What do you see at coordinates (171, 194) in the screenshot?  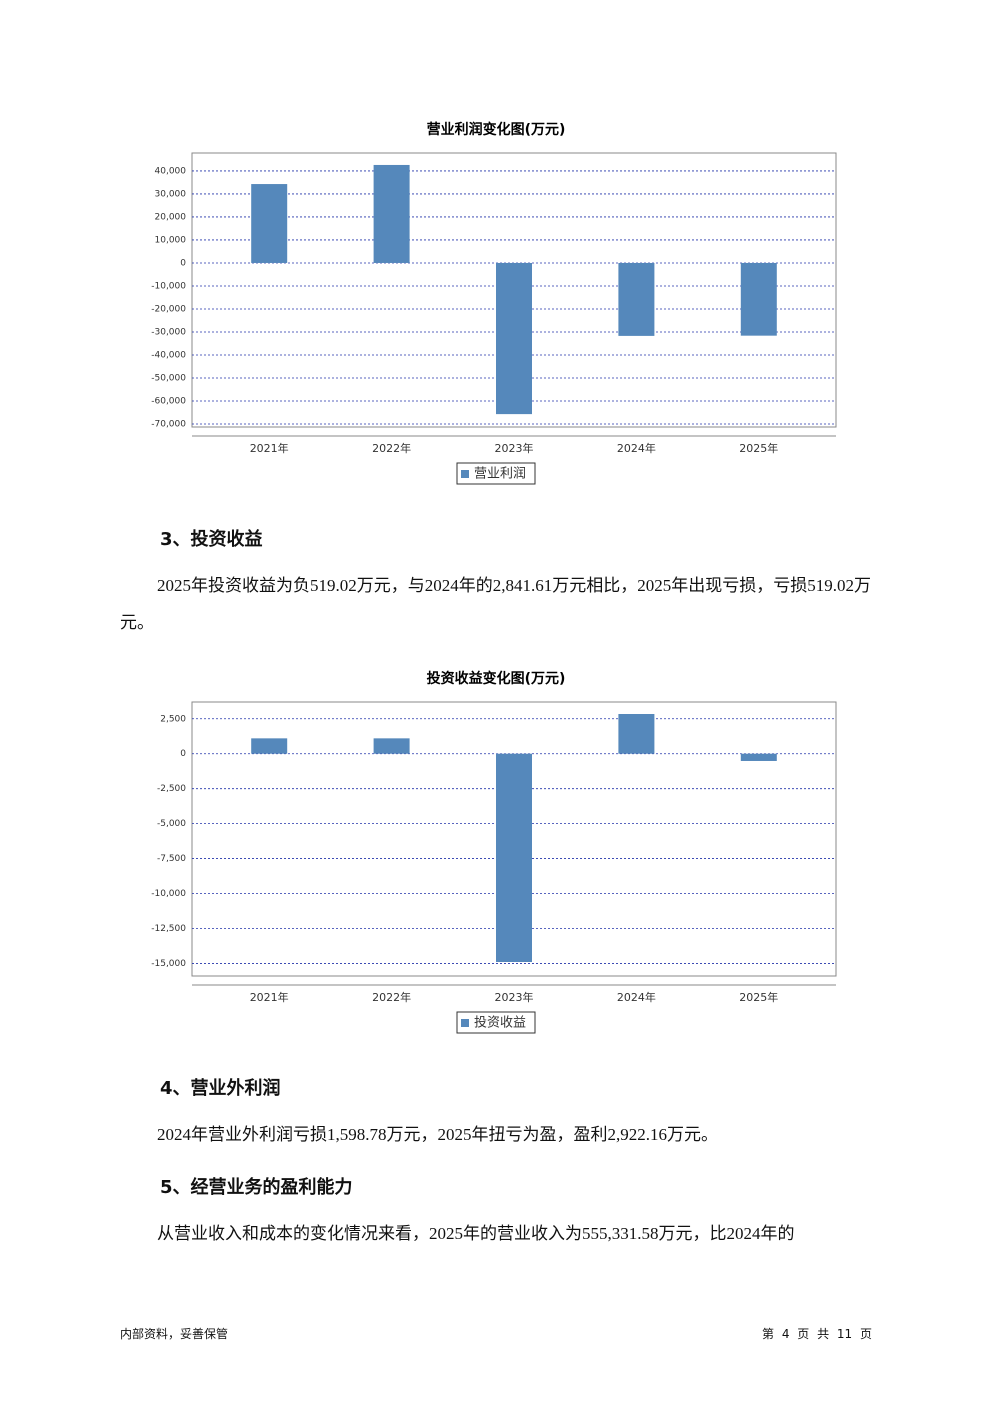 I see `y-tick-label: 30,000` at bounding box center [171, 194].